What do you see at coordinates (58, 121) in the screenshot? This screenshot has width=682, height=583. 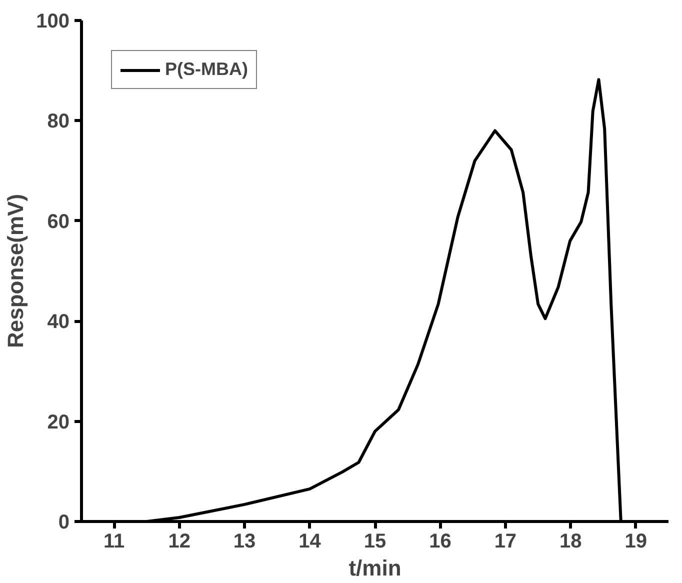 I see `y-tick-label: 80` at bounding box center [58, 121].